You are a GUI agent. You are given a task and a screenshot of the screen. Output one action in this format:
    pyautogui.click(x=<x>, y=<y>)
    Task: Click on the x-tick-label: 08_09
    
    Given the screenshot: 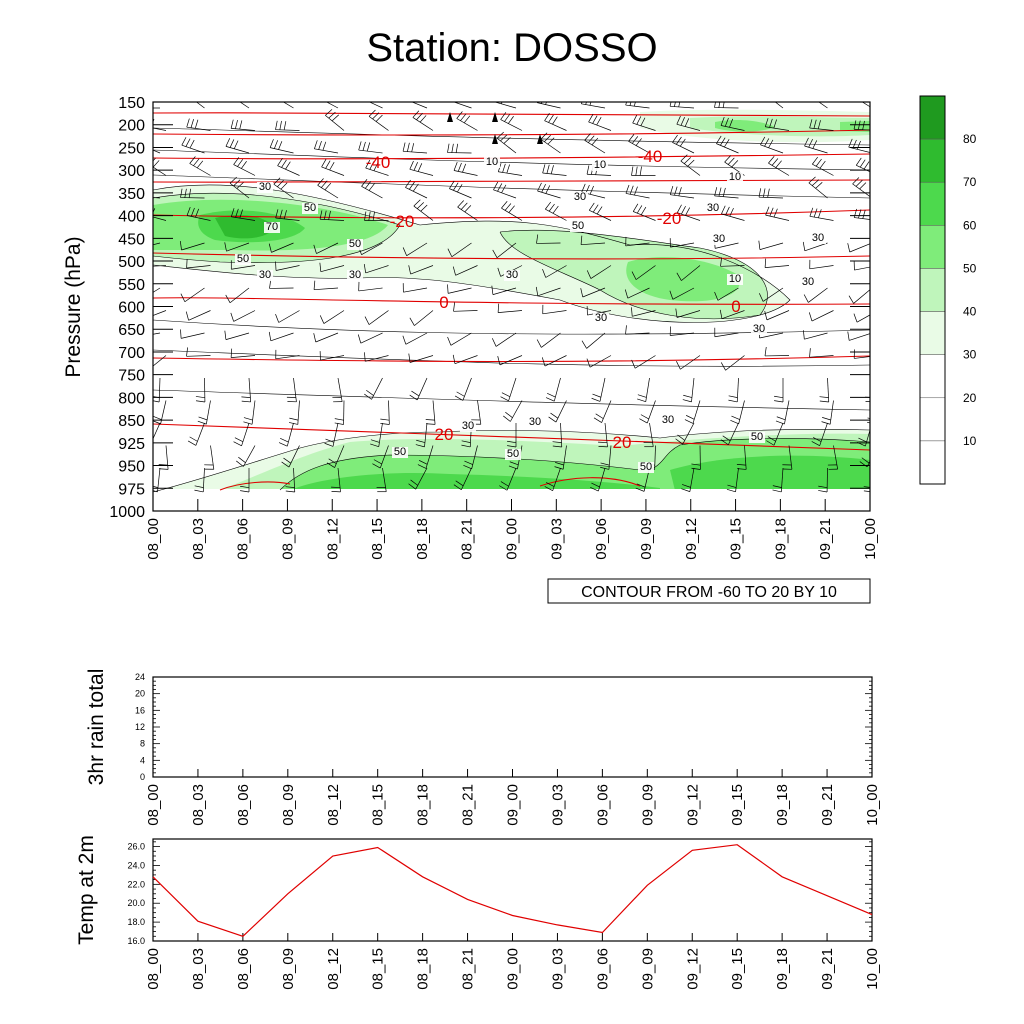 What is the action you would take?
    pyautogui.click(x=288, y=969)
    